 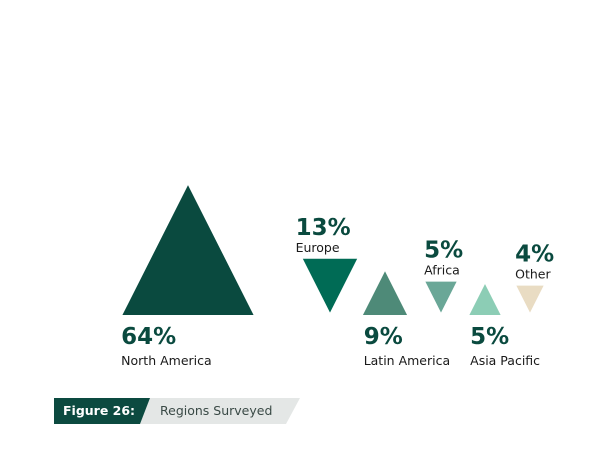 I want to click on triangle-africa, so click(x=441, y=299).